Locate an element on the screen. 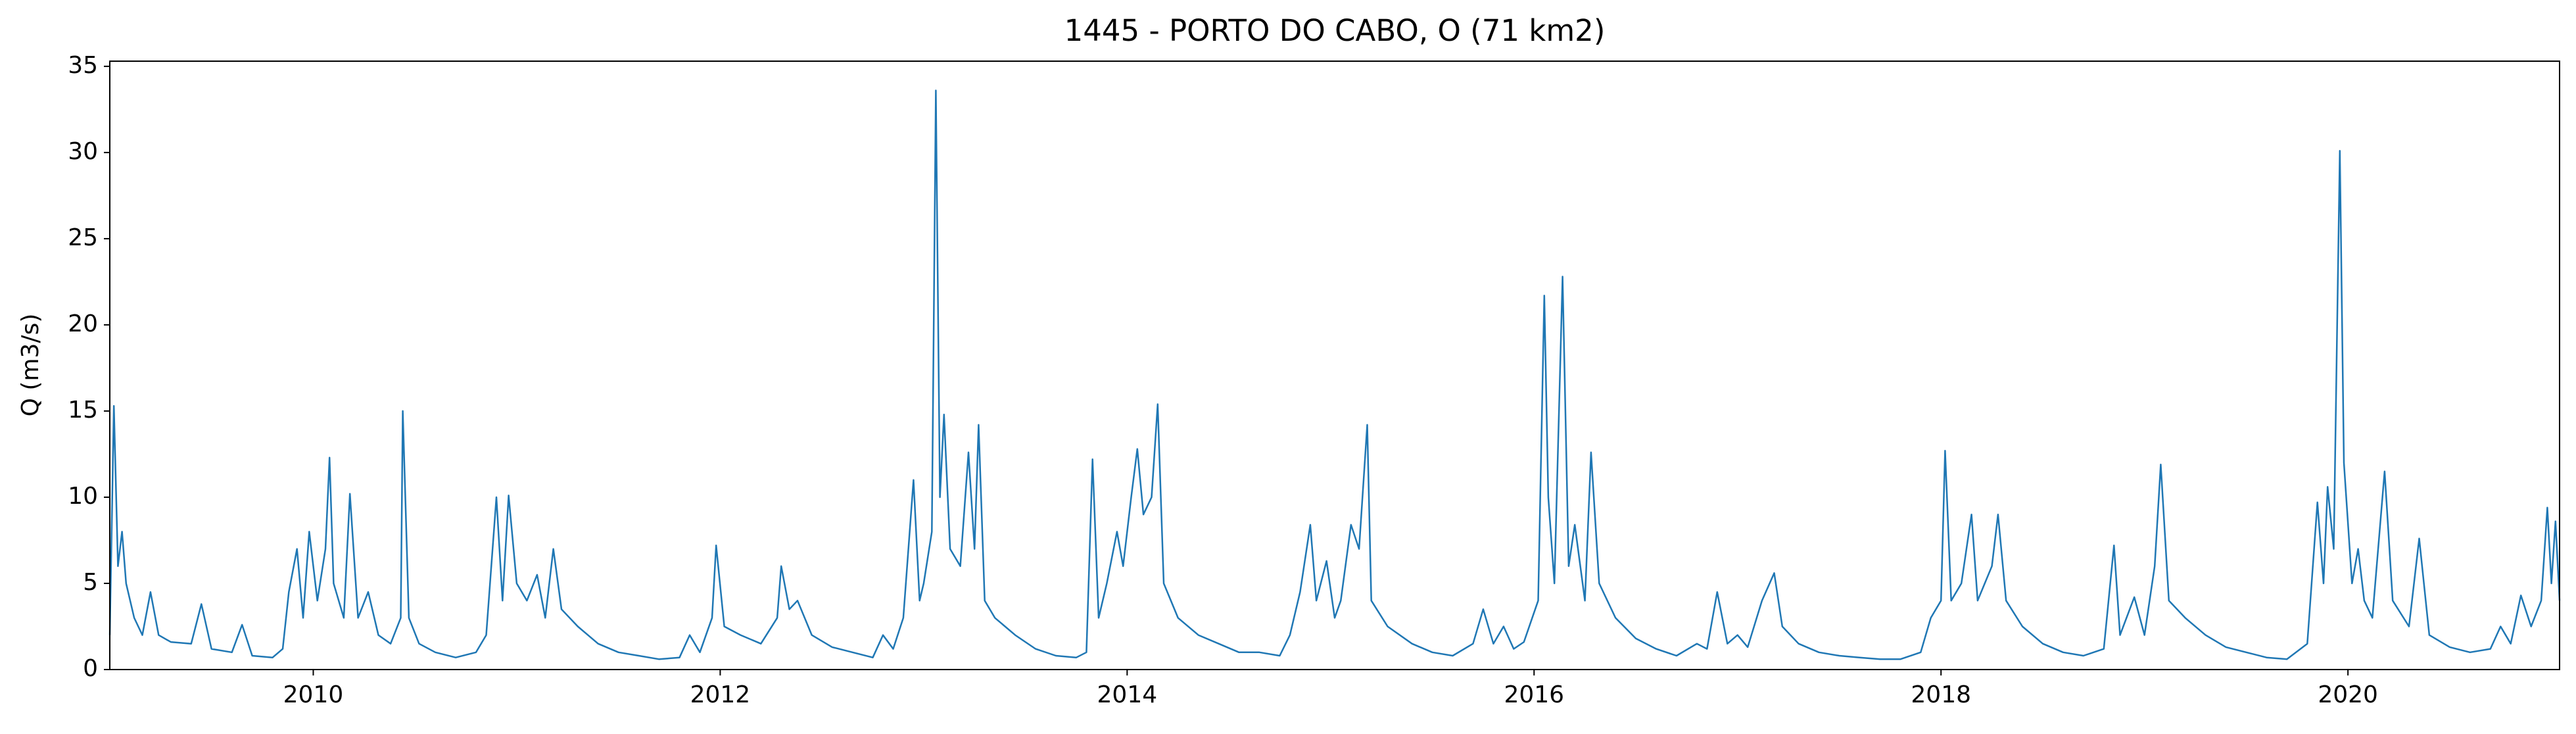 The height and width of the screenshot is (734, 2576). x-tick-label: 2016 is located at coordinates (1534, 694).